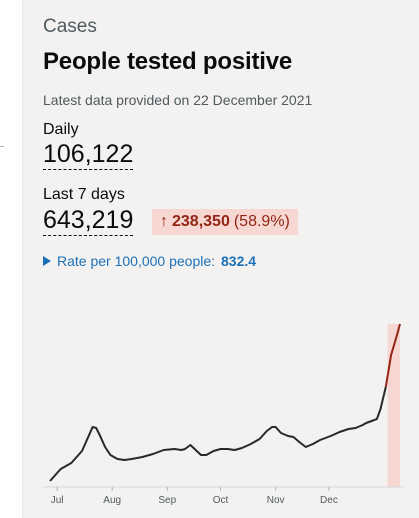  What do you see at coordinates (221, 500) in the screenshot?
I see `x-tick-label: Oct` at bounding box center [221, 500].